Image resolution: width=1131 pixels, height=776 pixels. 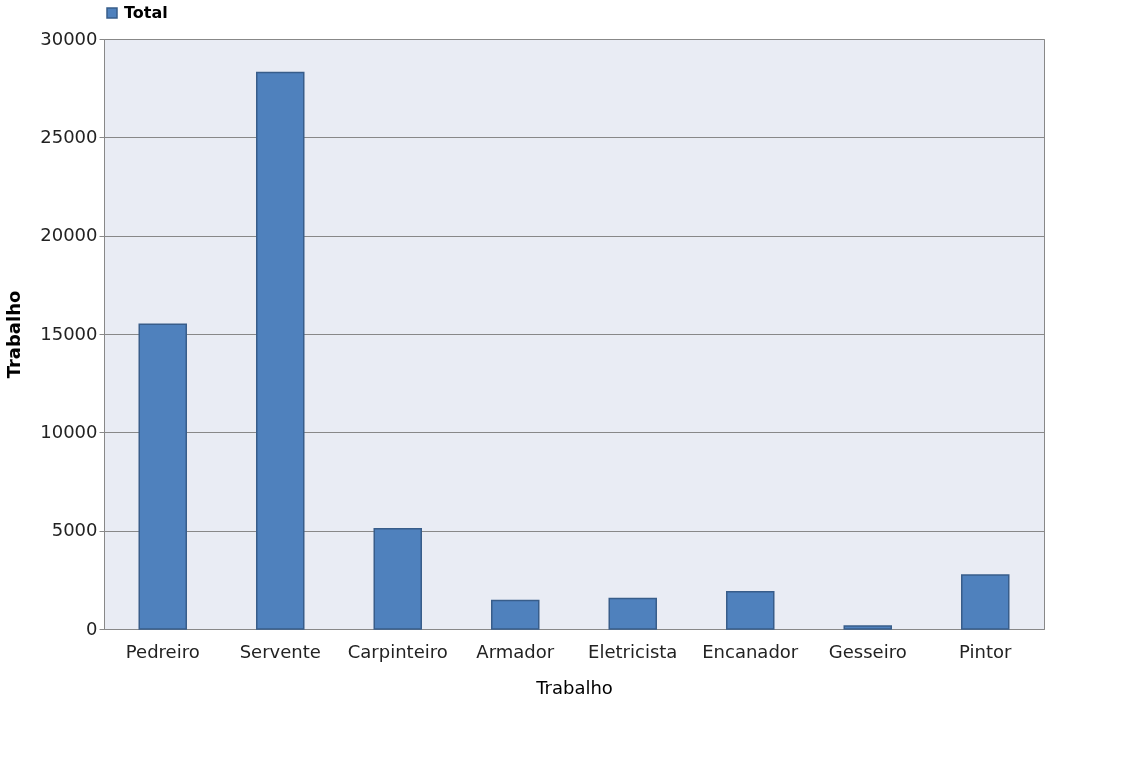 What do you see at coordinates (69, 235) in the screenshot?
I see `y-tick-label: 20000` at bounding box center [69, 235].